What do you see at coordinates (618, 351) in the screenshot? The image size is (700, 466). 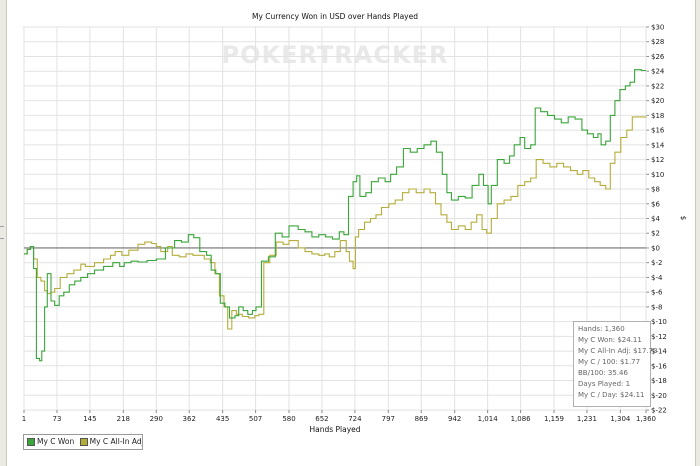 I see `stat-allin: My C All-In Adj: $17.73` at bounding box center [618, 351].